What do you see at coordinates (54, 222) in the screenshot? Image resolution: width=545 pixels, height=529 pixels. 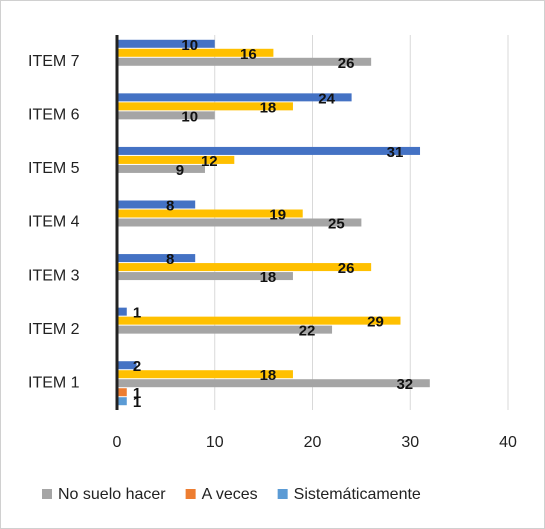 I see `y-tick-label: ITEM 4` at bounding box center [54, 222].